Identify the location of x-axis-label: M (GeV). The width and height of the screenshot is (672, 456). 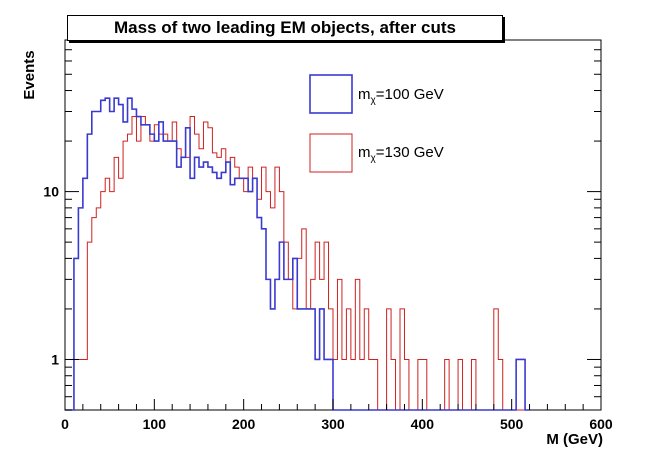
(574, 439).